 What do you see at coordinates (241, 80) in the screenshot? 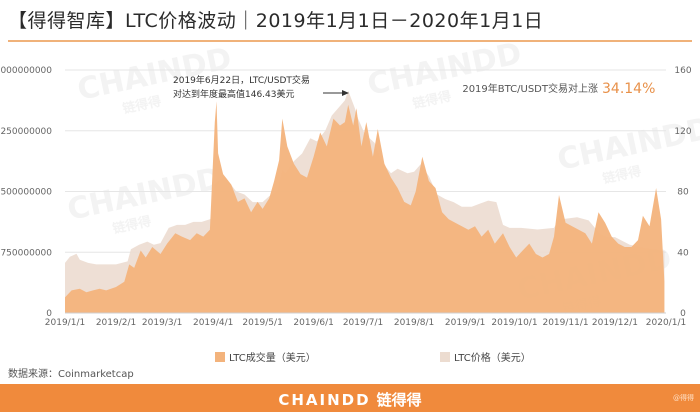
I see `peak-annotation-line1: 2019年6月22日，LTC/USDT交易` at bounding box center [241, 80].